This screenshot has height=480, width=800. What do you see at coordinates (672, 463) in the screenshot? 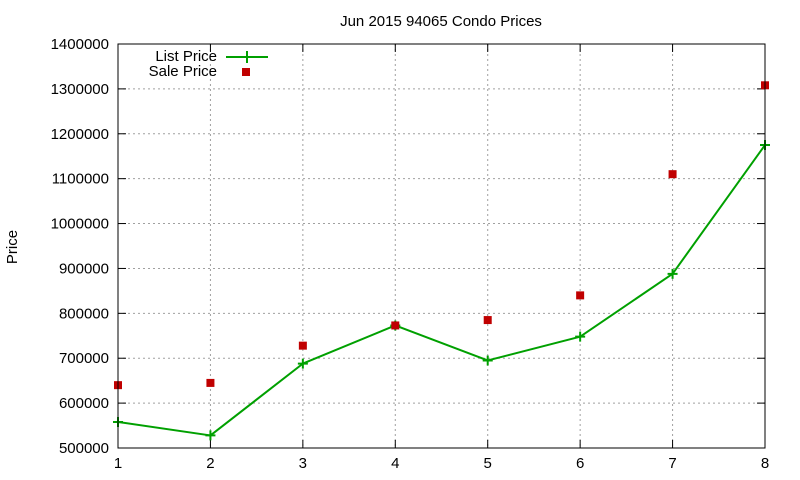
I see `x-tick-label: 7` at bounding box center [672, 463].